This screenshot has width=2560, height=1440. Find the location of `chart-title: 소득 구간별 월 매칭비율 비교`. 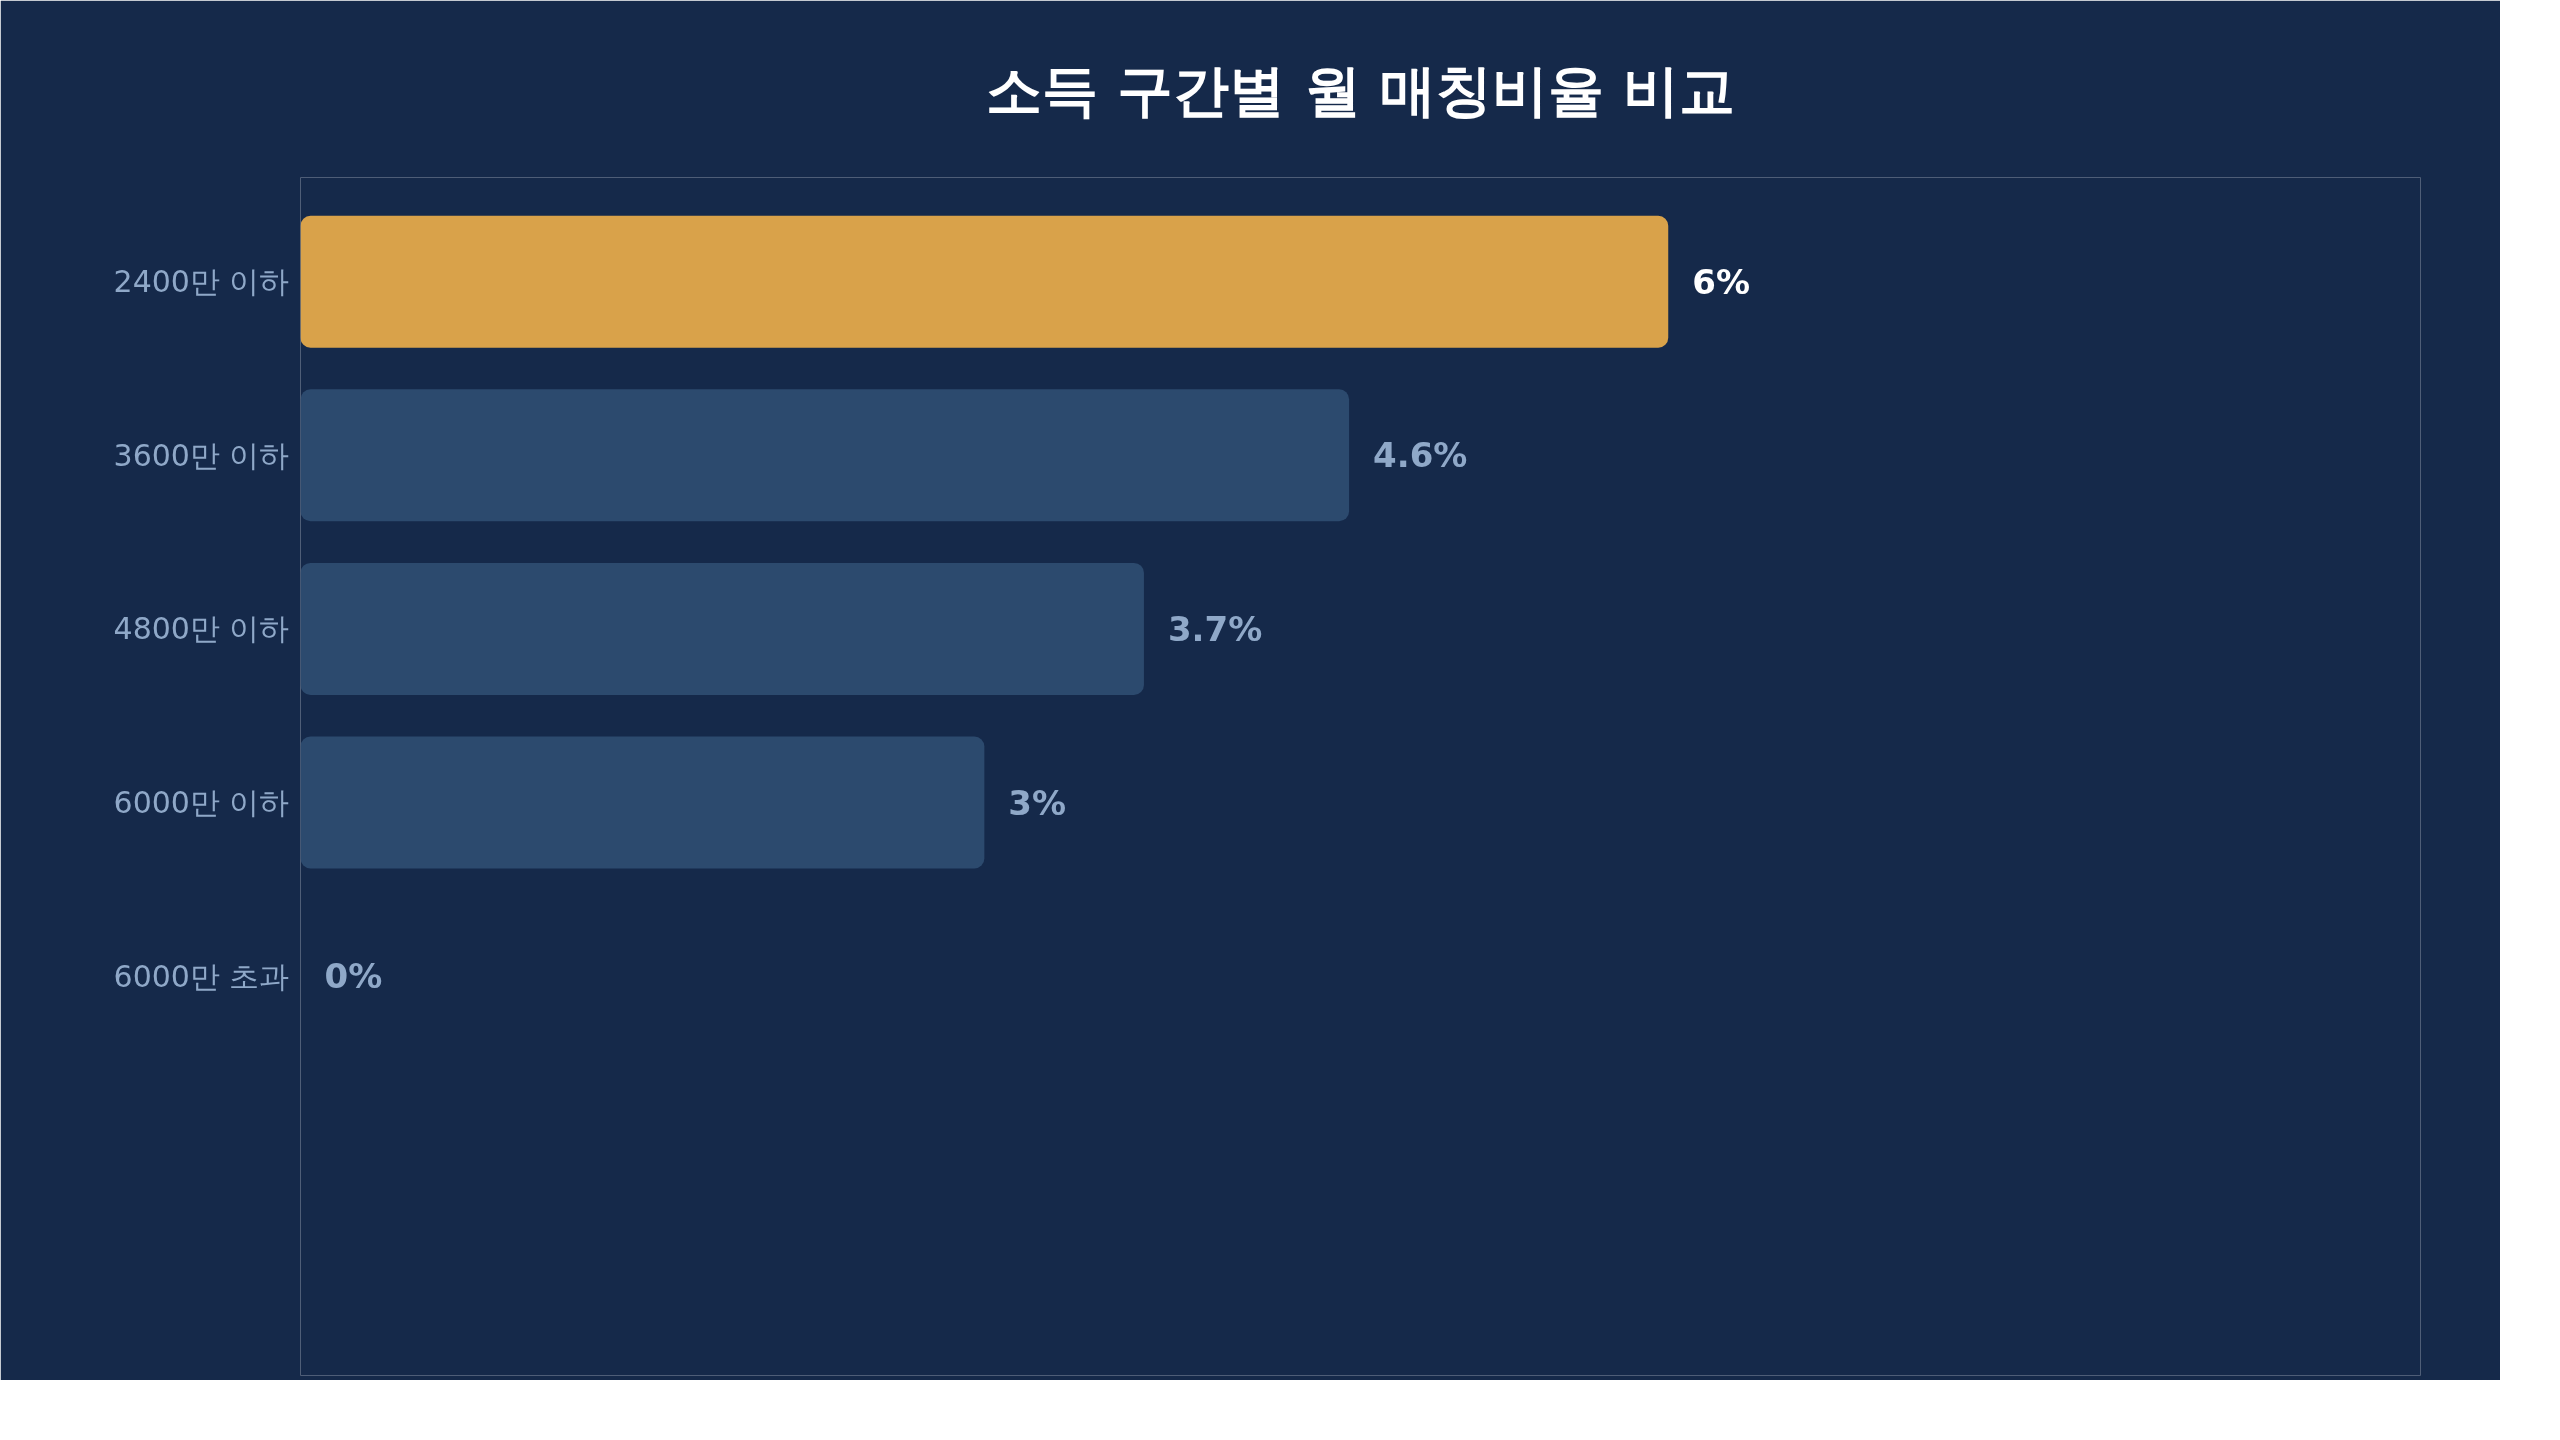

chart-title: 소득 구간별 월 매칭비율 비교 is located at coordinates (1360, 90).